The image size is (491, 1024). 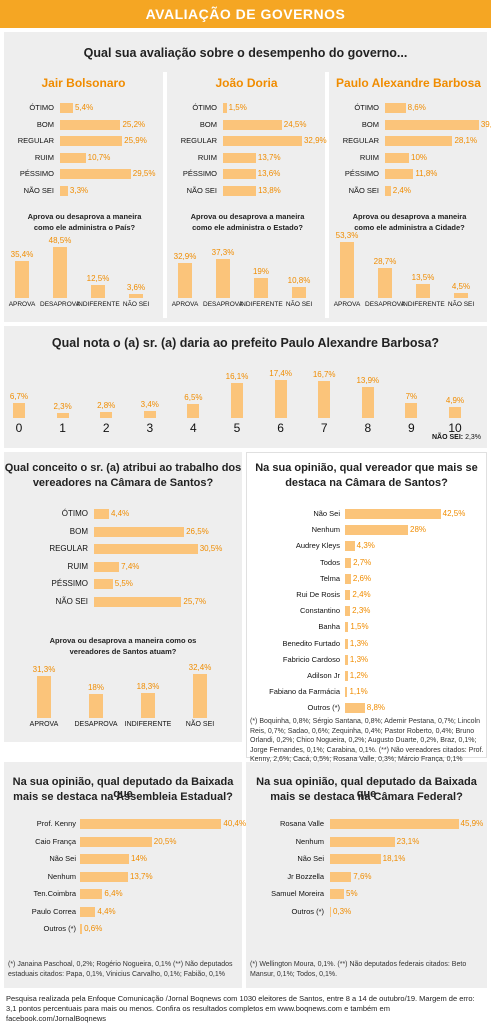 What do you see at coordinates (466, 140) in the screenshot?
I see `bar-value-label: 28,1%` at bounding box center [466, 140].